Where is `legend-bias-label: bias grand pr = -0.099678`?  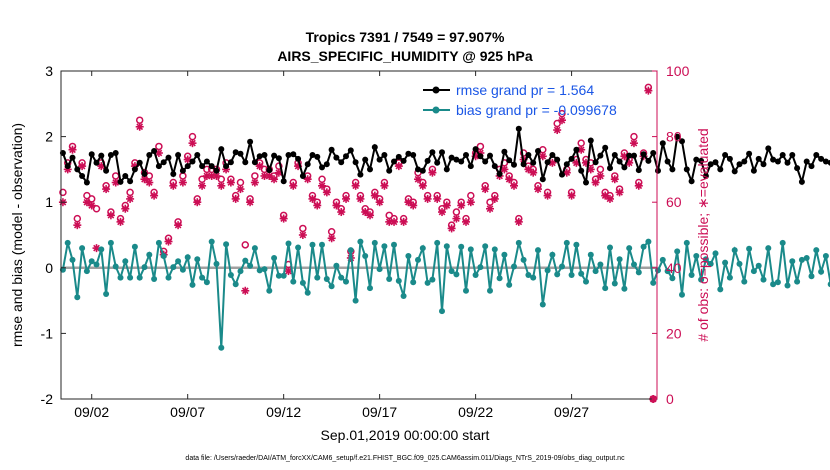
legend-bias-label: bias grand pr = -0.099678 is located at coordinates (536, 110).